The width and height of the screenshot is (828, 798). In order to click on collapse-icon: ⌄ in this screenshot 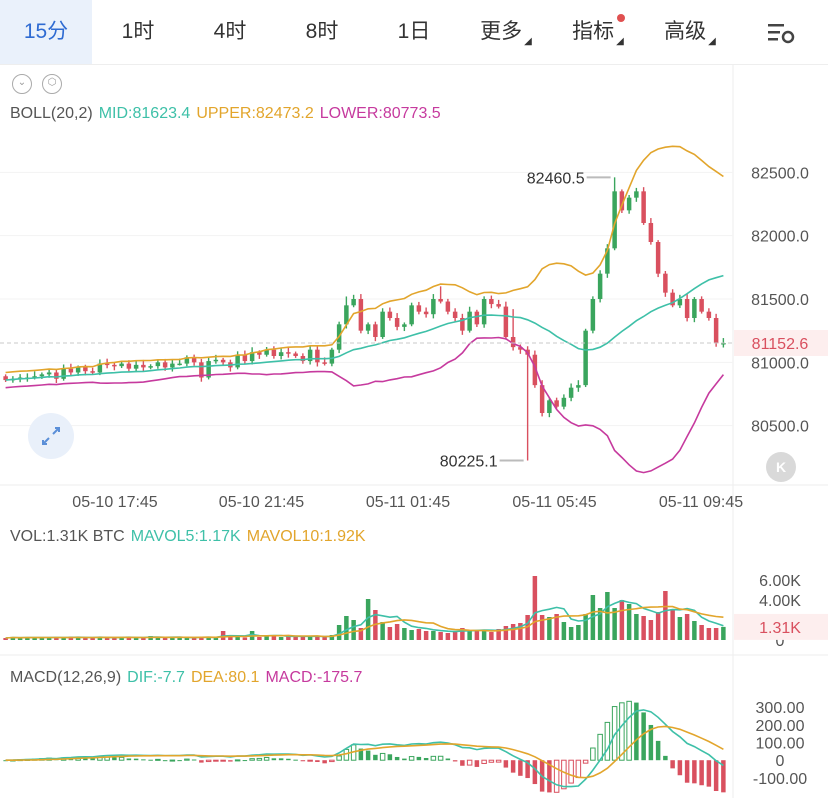, I will do `click(22, 84)`.